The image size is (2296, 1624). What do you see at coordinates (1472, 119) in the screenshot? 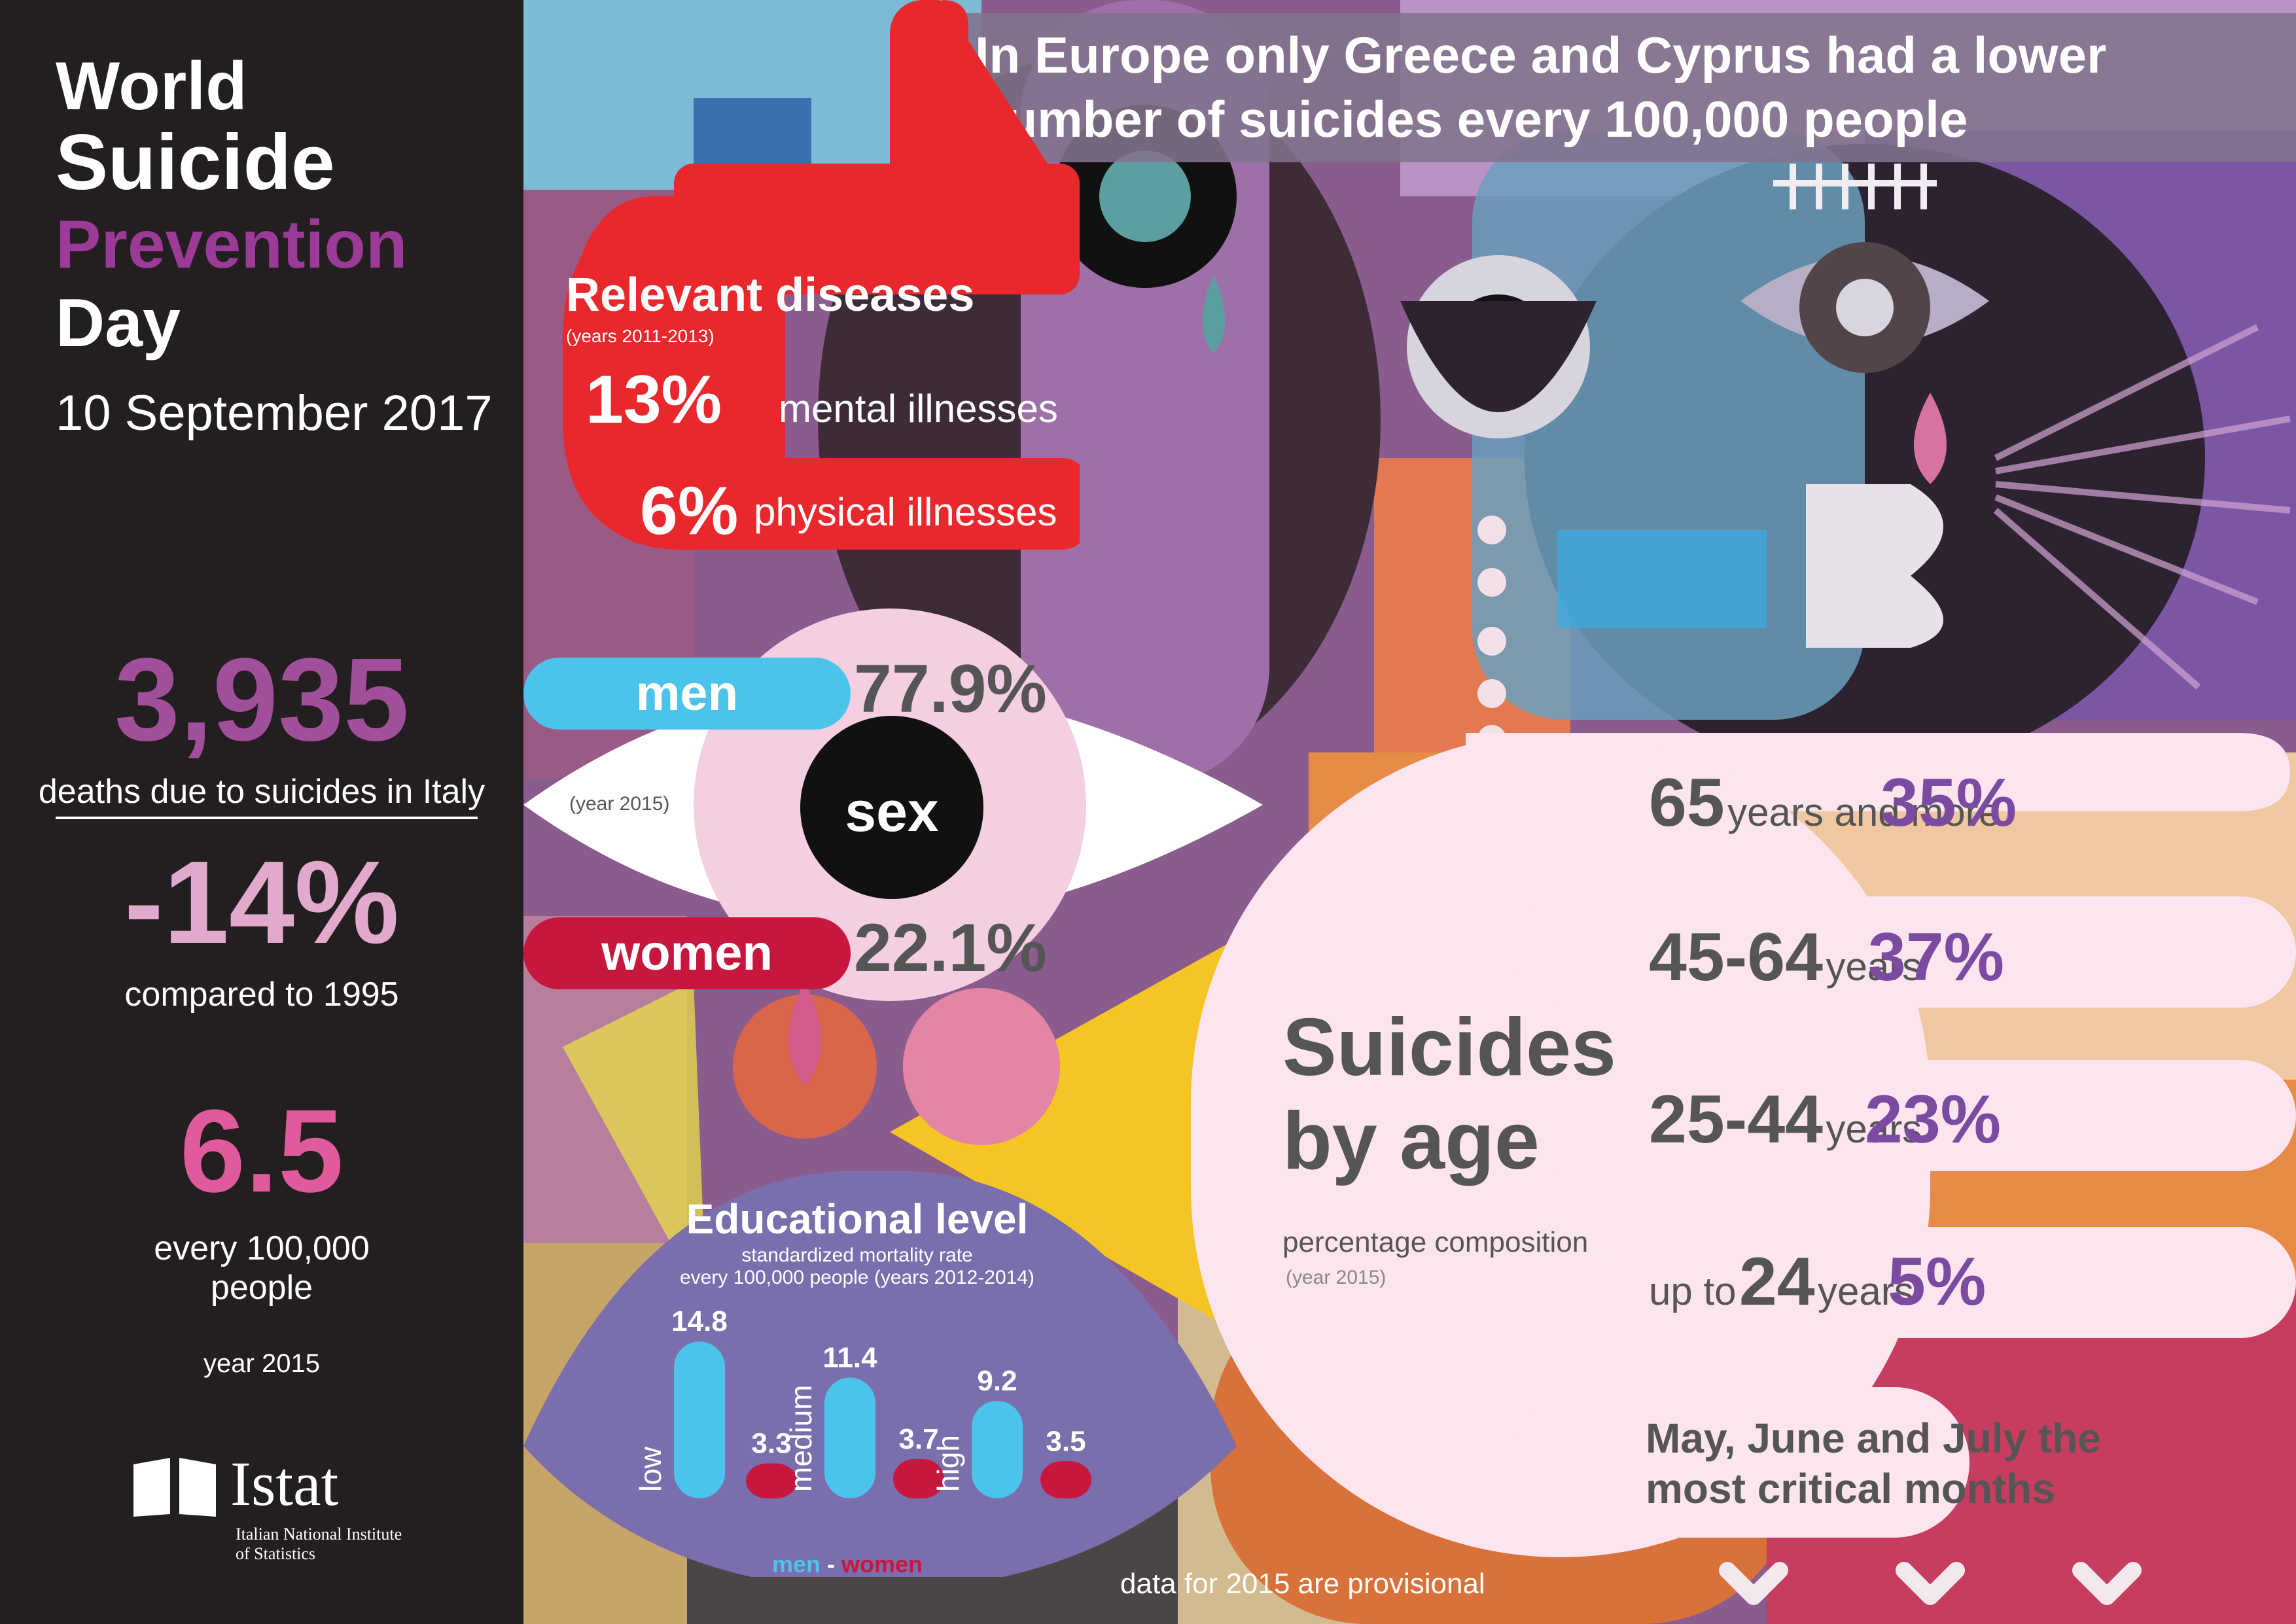
I see `headline-line-2: number of suicides every 100,000 people` at bounding box center [1472, 119].